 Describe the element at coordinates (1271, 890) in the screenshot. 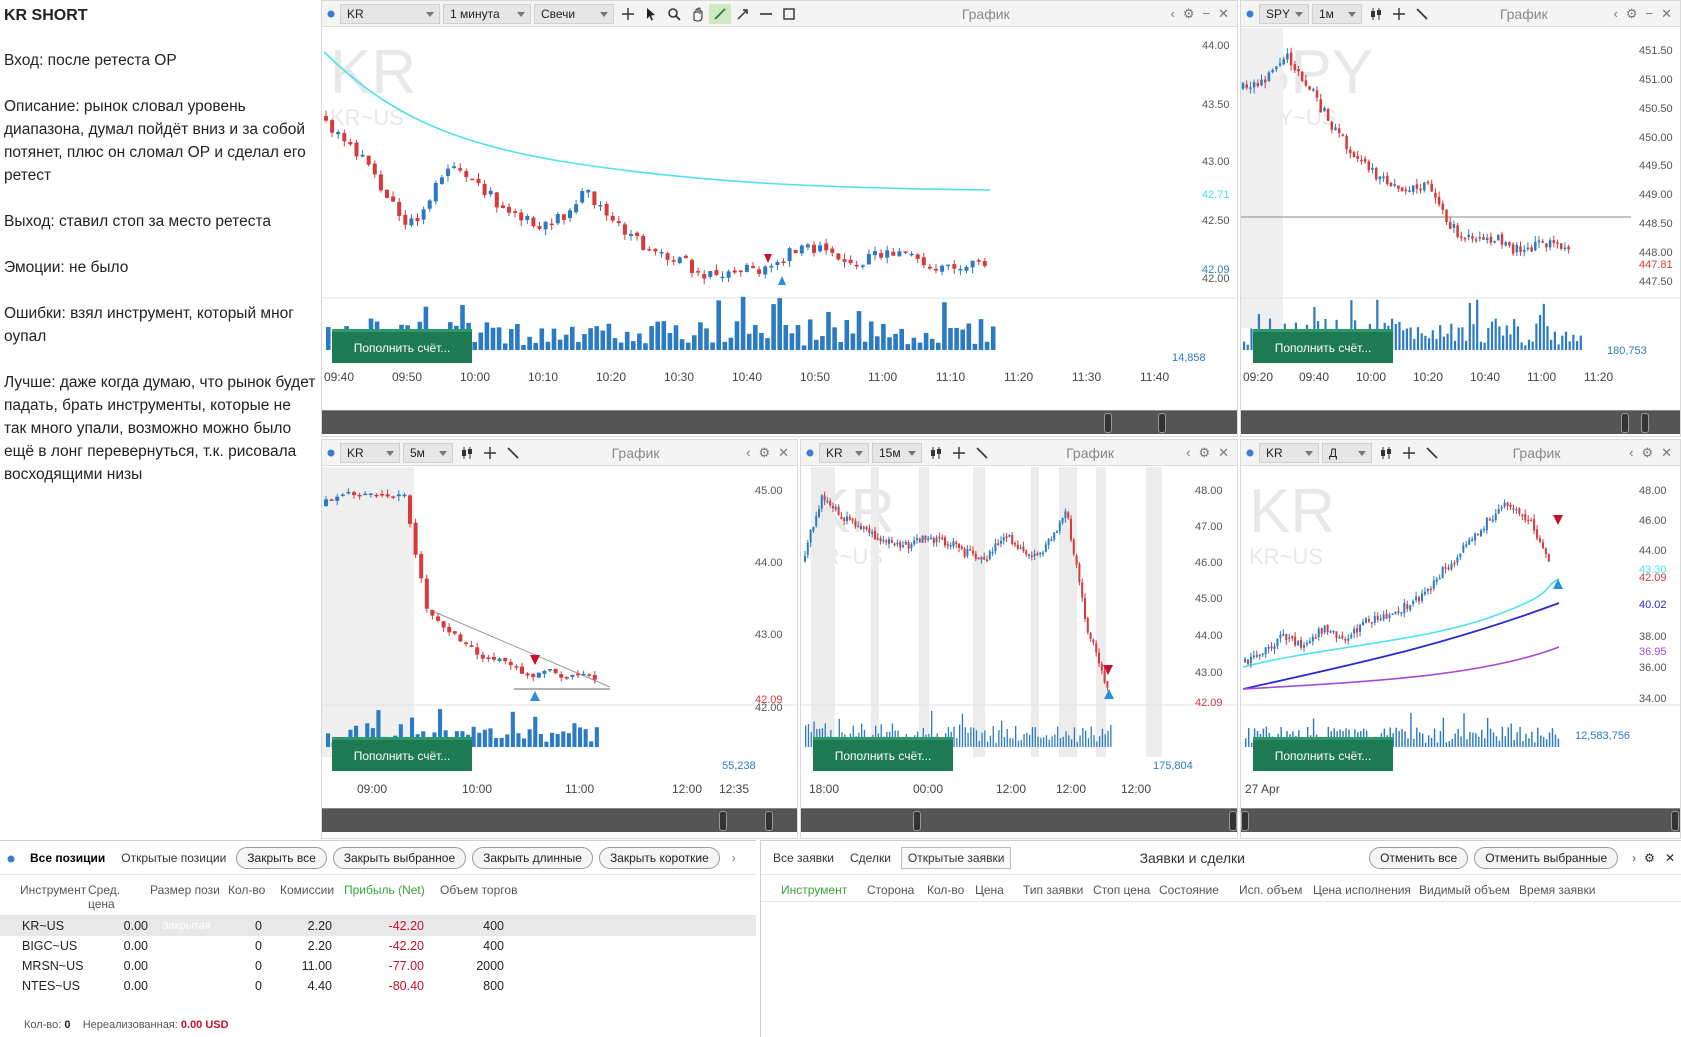

I see `col-filled-qty: Исп. объем` at that location.